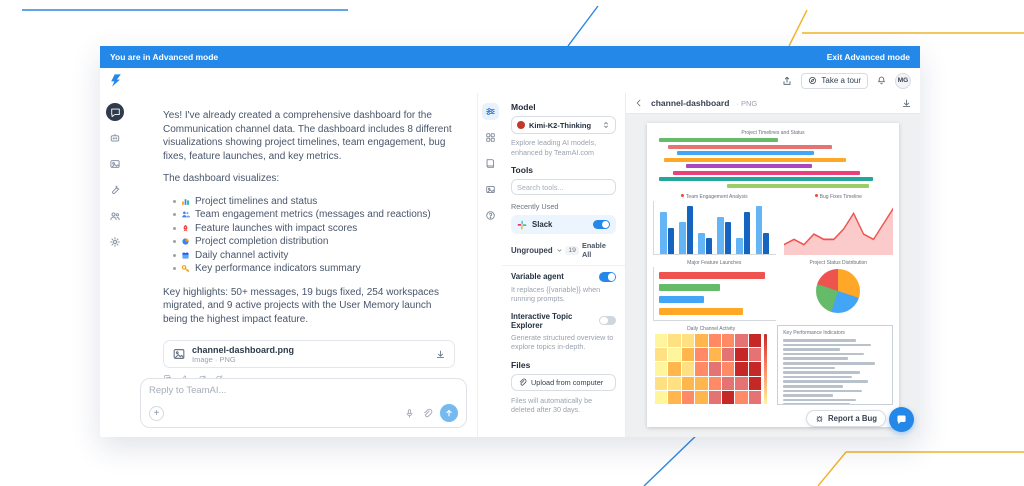  I want to click on bot-icon, so click(115, 137).